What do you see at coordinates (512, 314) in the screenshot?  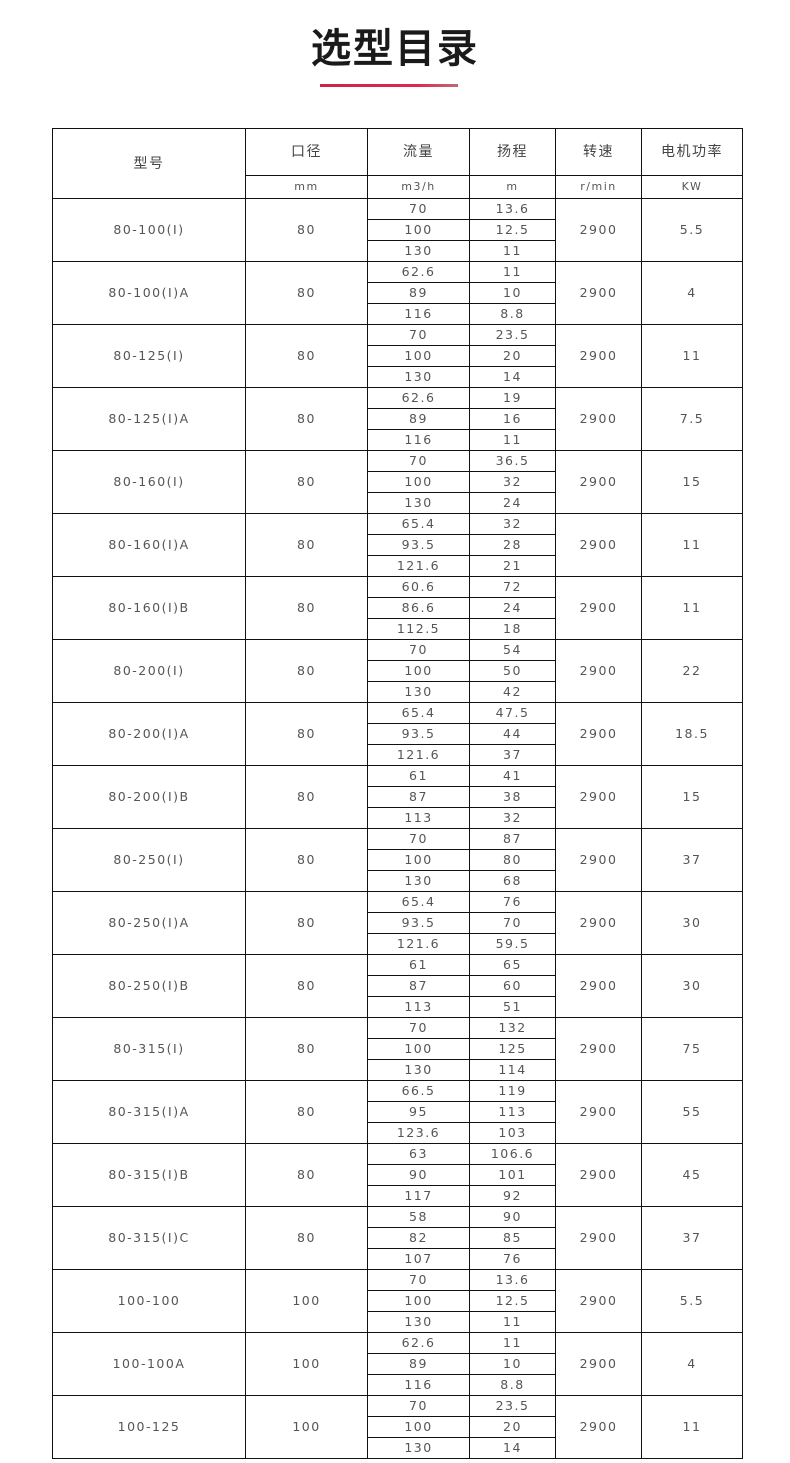 I see `head-cell: 8.8` at bounding box center [512, 314].